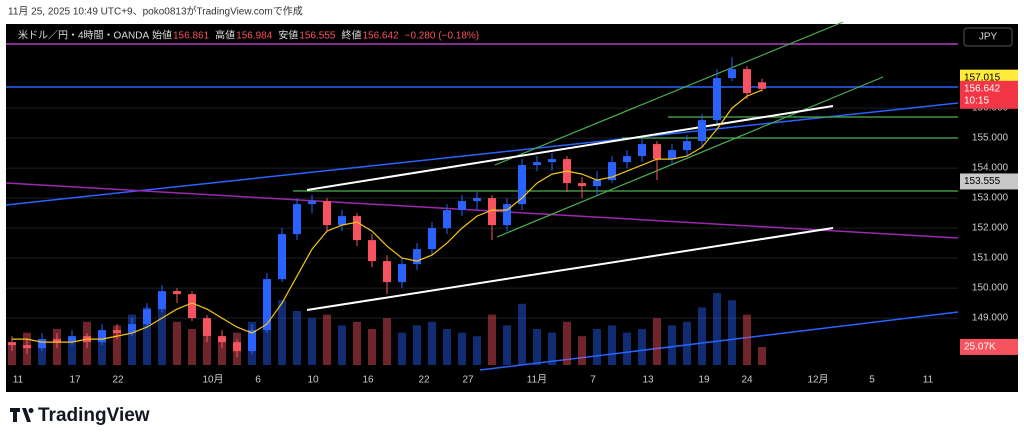  I want to click on countdown: 10:15, so click(976, 100).